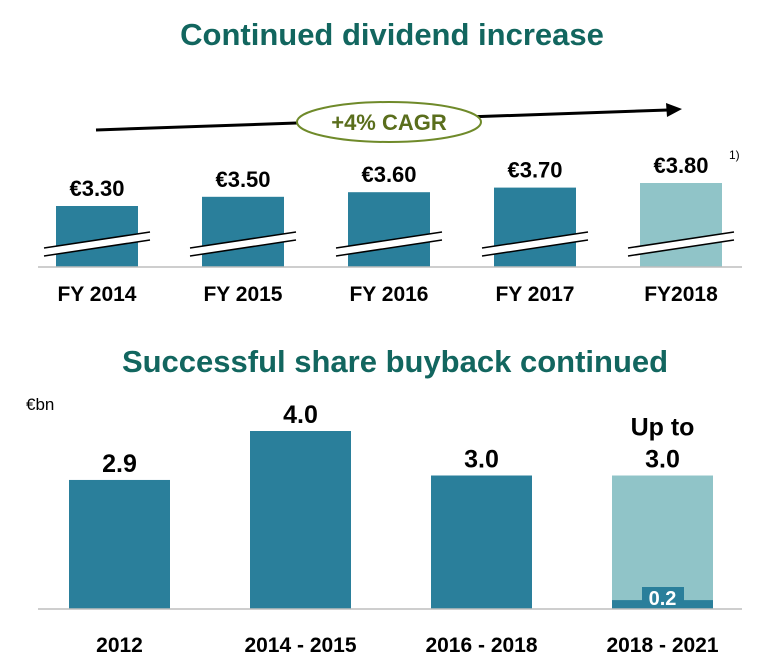 The image size is (761, 664). I want to click on dividend-category-label: FY 2016, so click(388, 294).